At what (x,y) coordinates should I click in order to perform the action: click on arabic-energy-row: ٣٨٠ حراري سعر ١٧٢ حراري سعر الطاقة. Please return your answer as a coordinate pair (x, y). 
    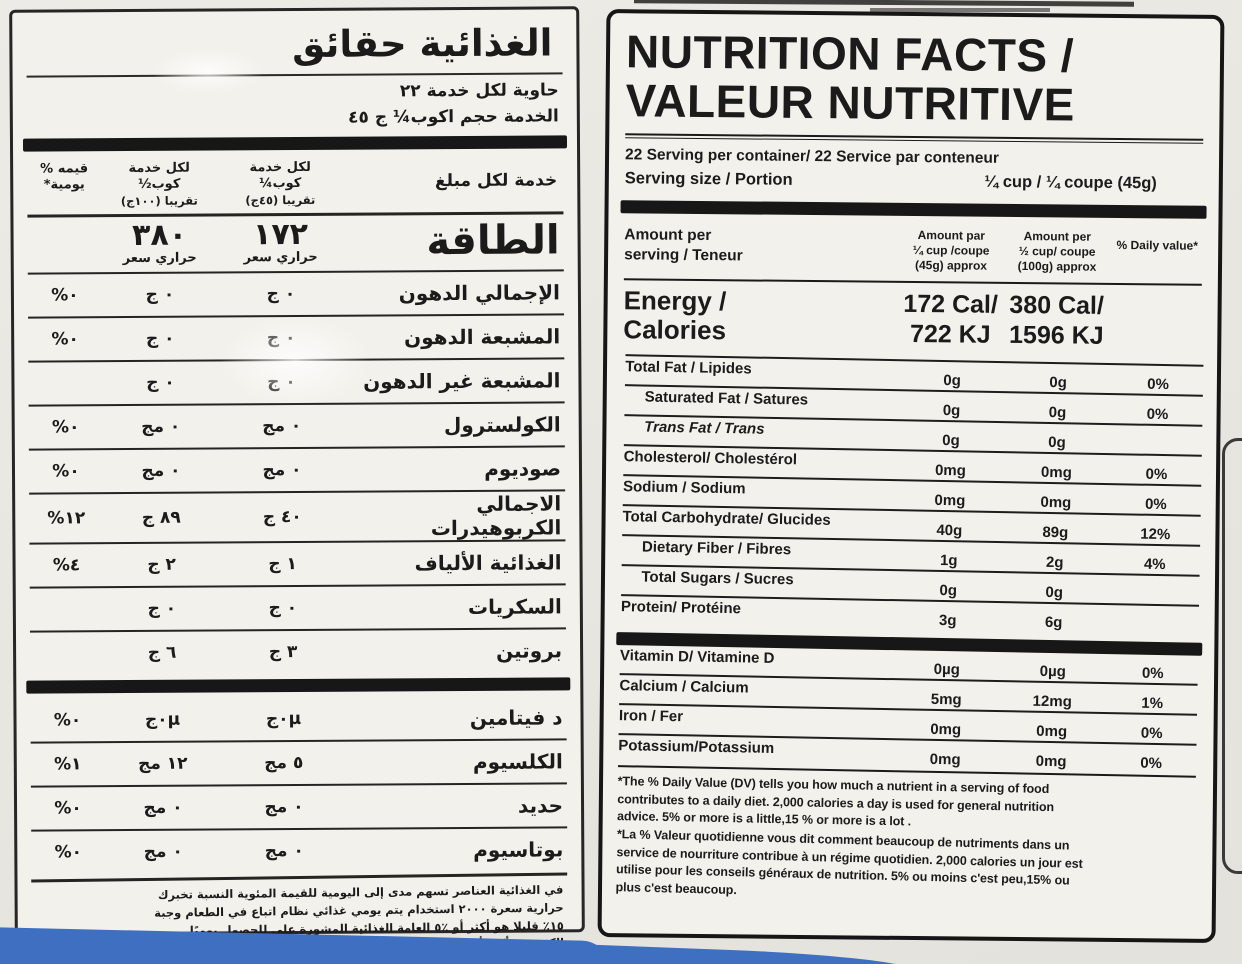
    Looking at the image, I should click on (295, 242).